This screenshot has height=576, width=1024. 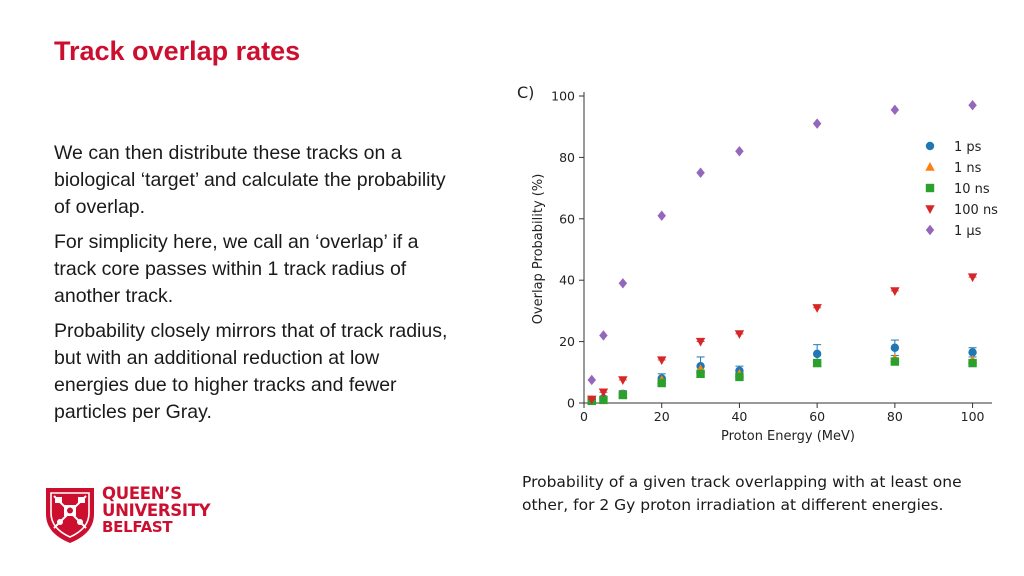 What do you see at coordinates (968, 147) in the screenshot?
I see `legend-label: 1 ps` at bounding box center [968, 147].